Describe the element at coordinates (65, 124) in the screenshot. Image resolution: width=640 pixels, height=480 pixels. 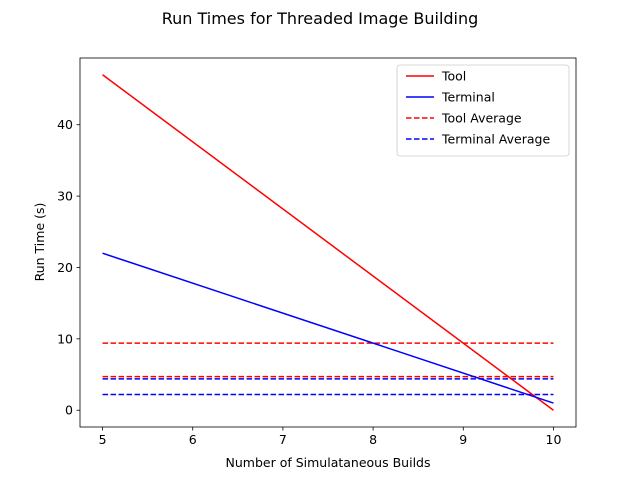
I see `y-tick-label: 40` at that location.